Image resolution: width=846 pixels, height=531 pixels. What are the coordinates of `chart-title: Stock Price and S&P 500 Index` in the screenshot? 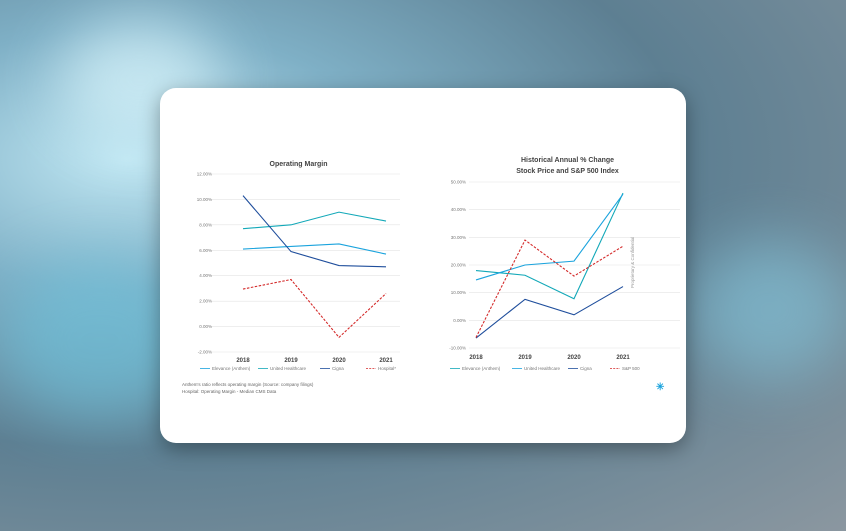 It's located at (567, 171).